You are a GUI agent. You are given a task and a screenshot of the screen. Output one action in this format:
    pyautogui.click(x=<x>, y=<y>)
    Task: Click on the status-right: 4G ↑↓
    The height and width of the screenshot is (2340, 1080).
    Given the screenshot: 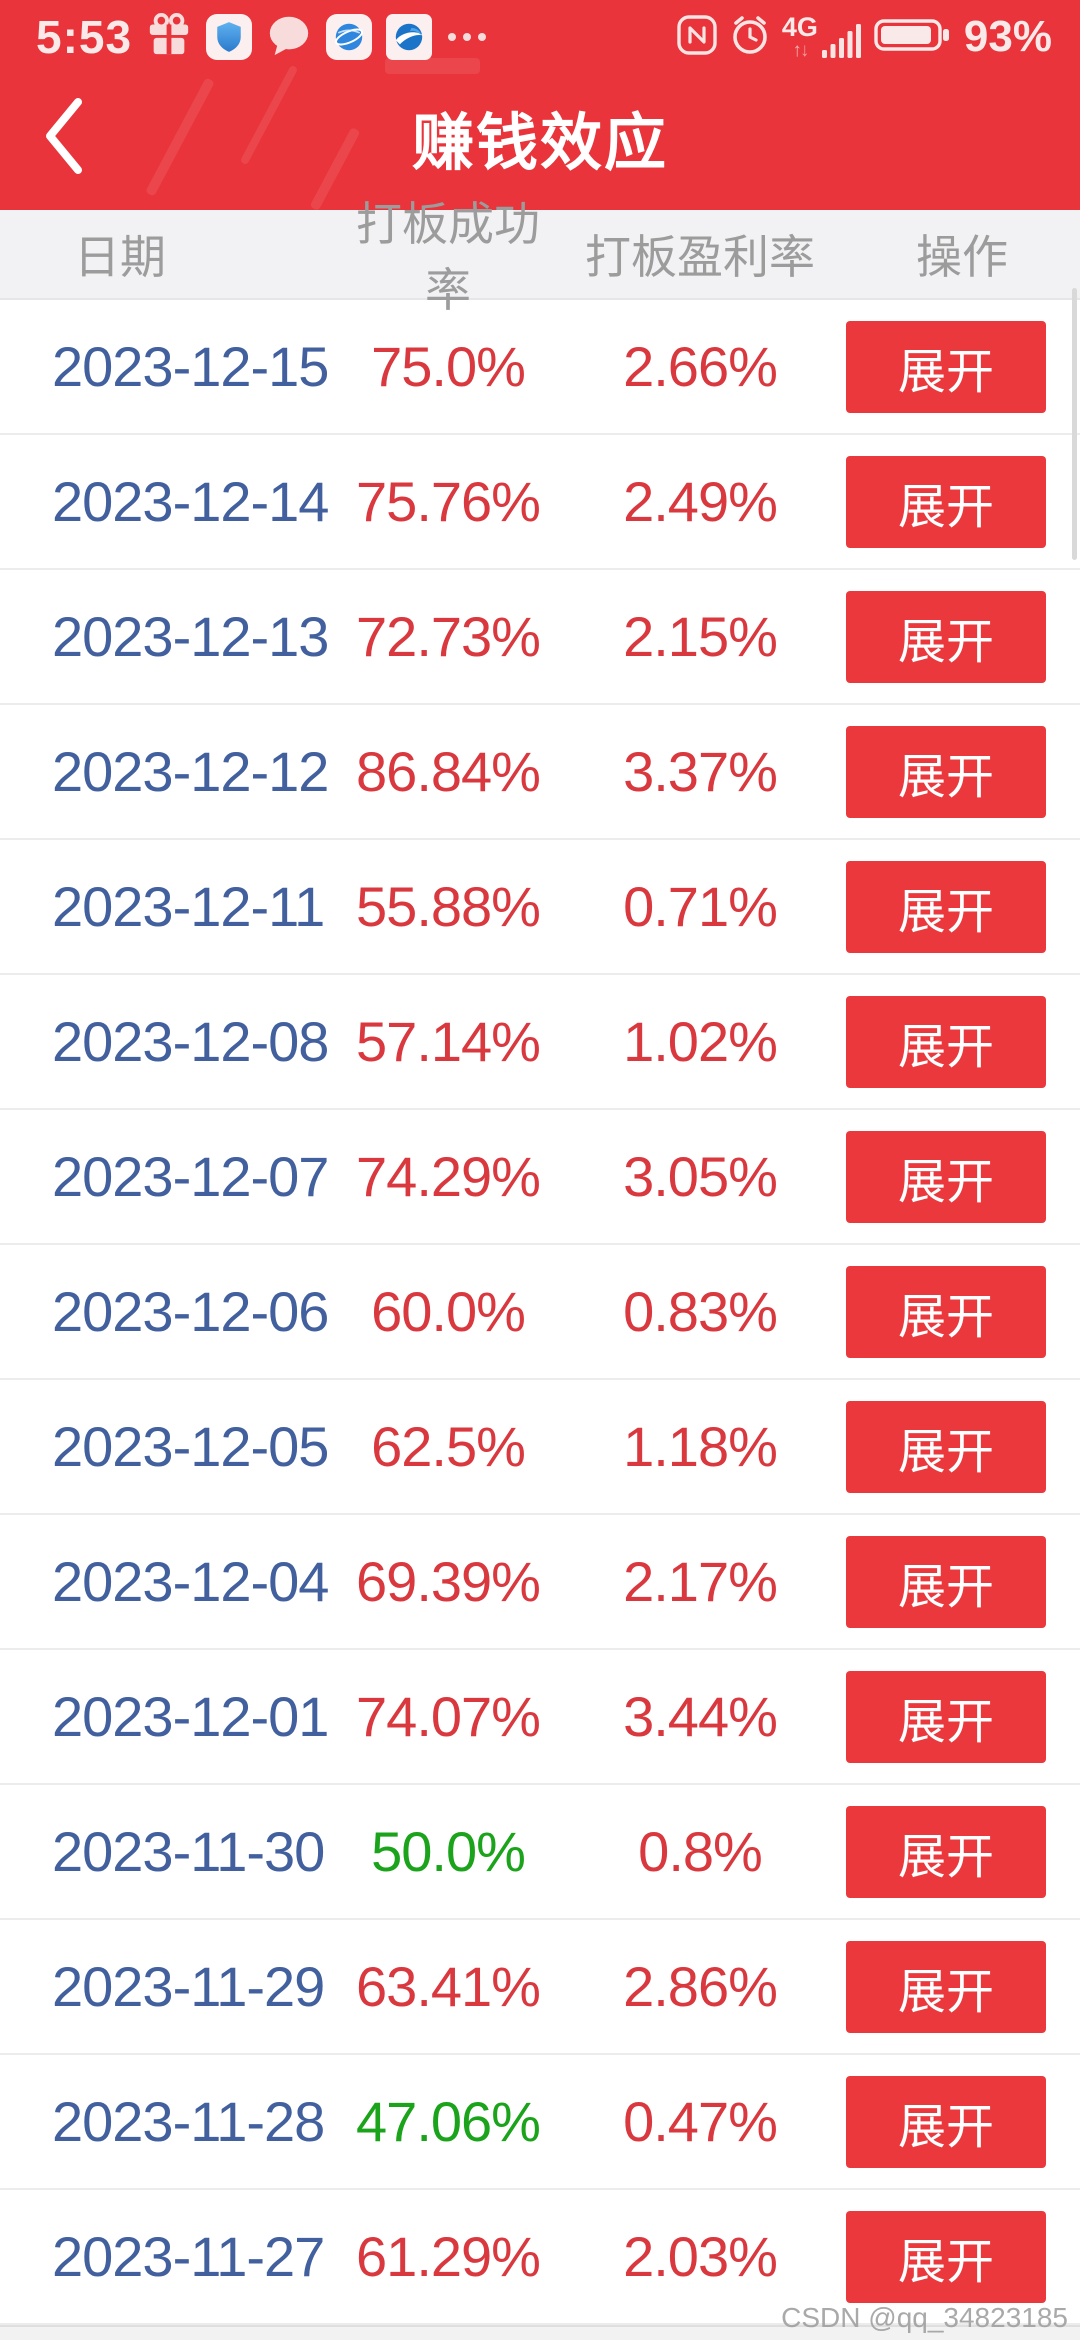 What is the action you would take?
    pyautogui.click(x=864, y=37)
    